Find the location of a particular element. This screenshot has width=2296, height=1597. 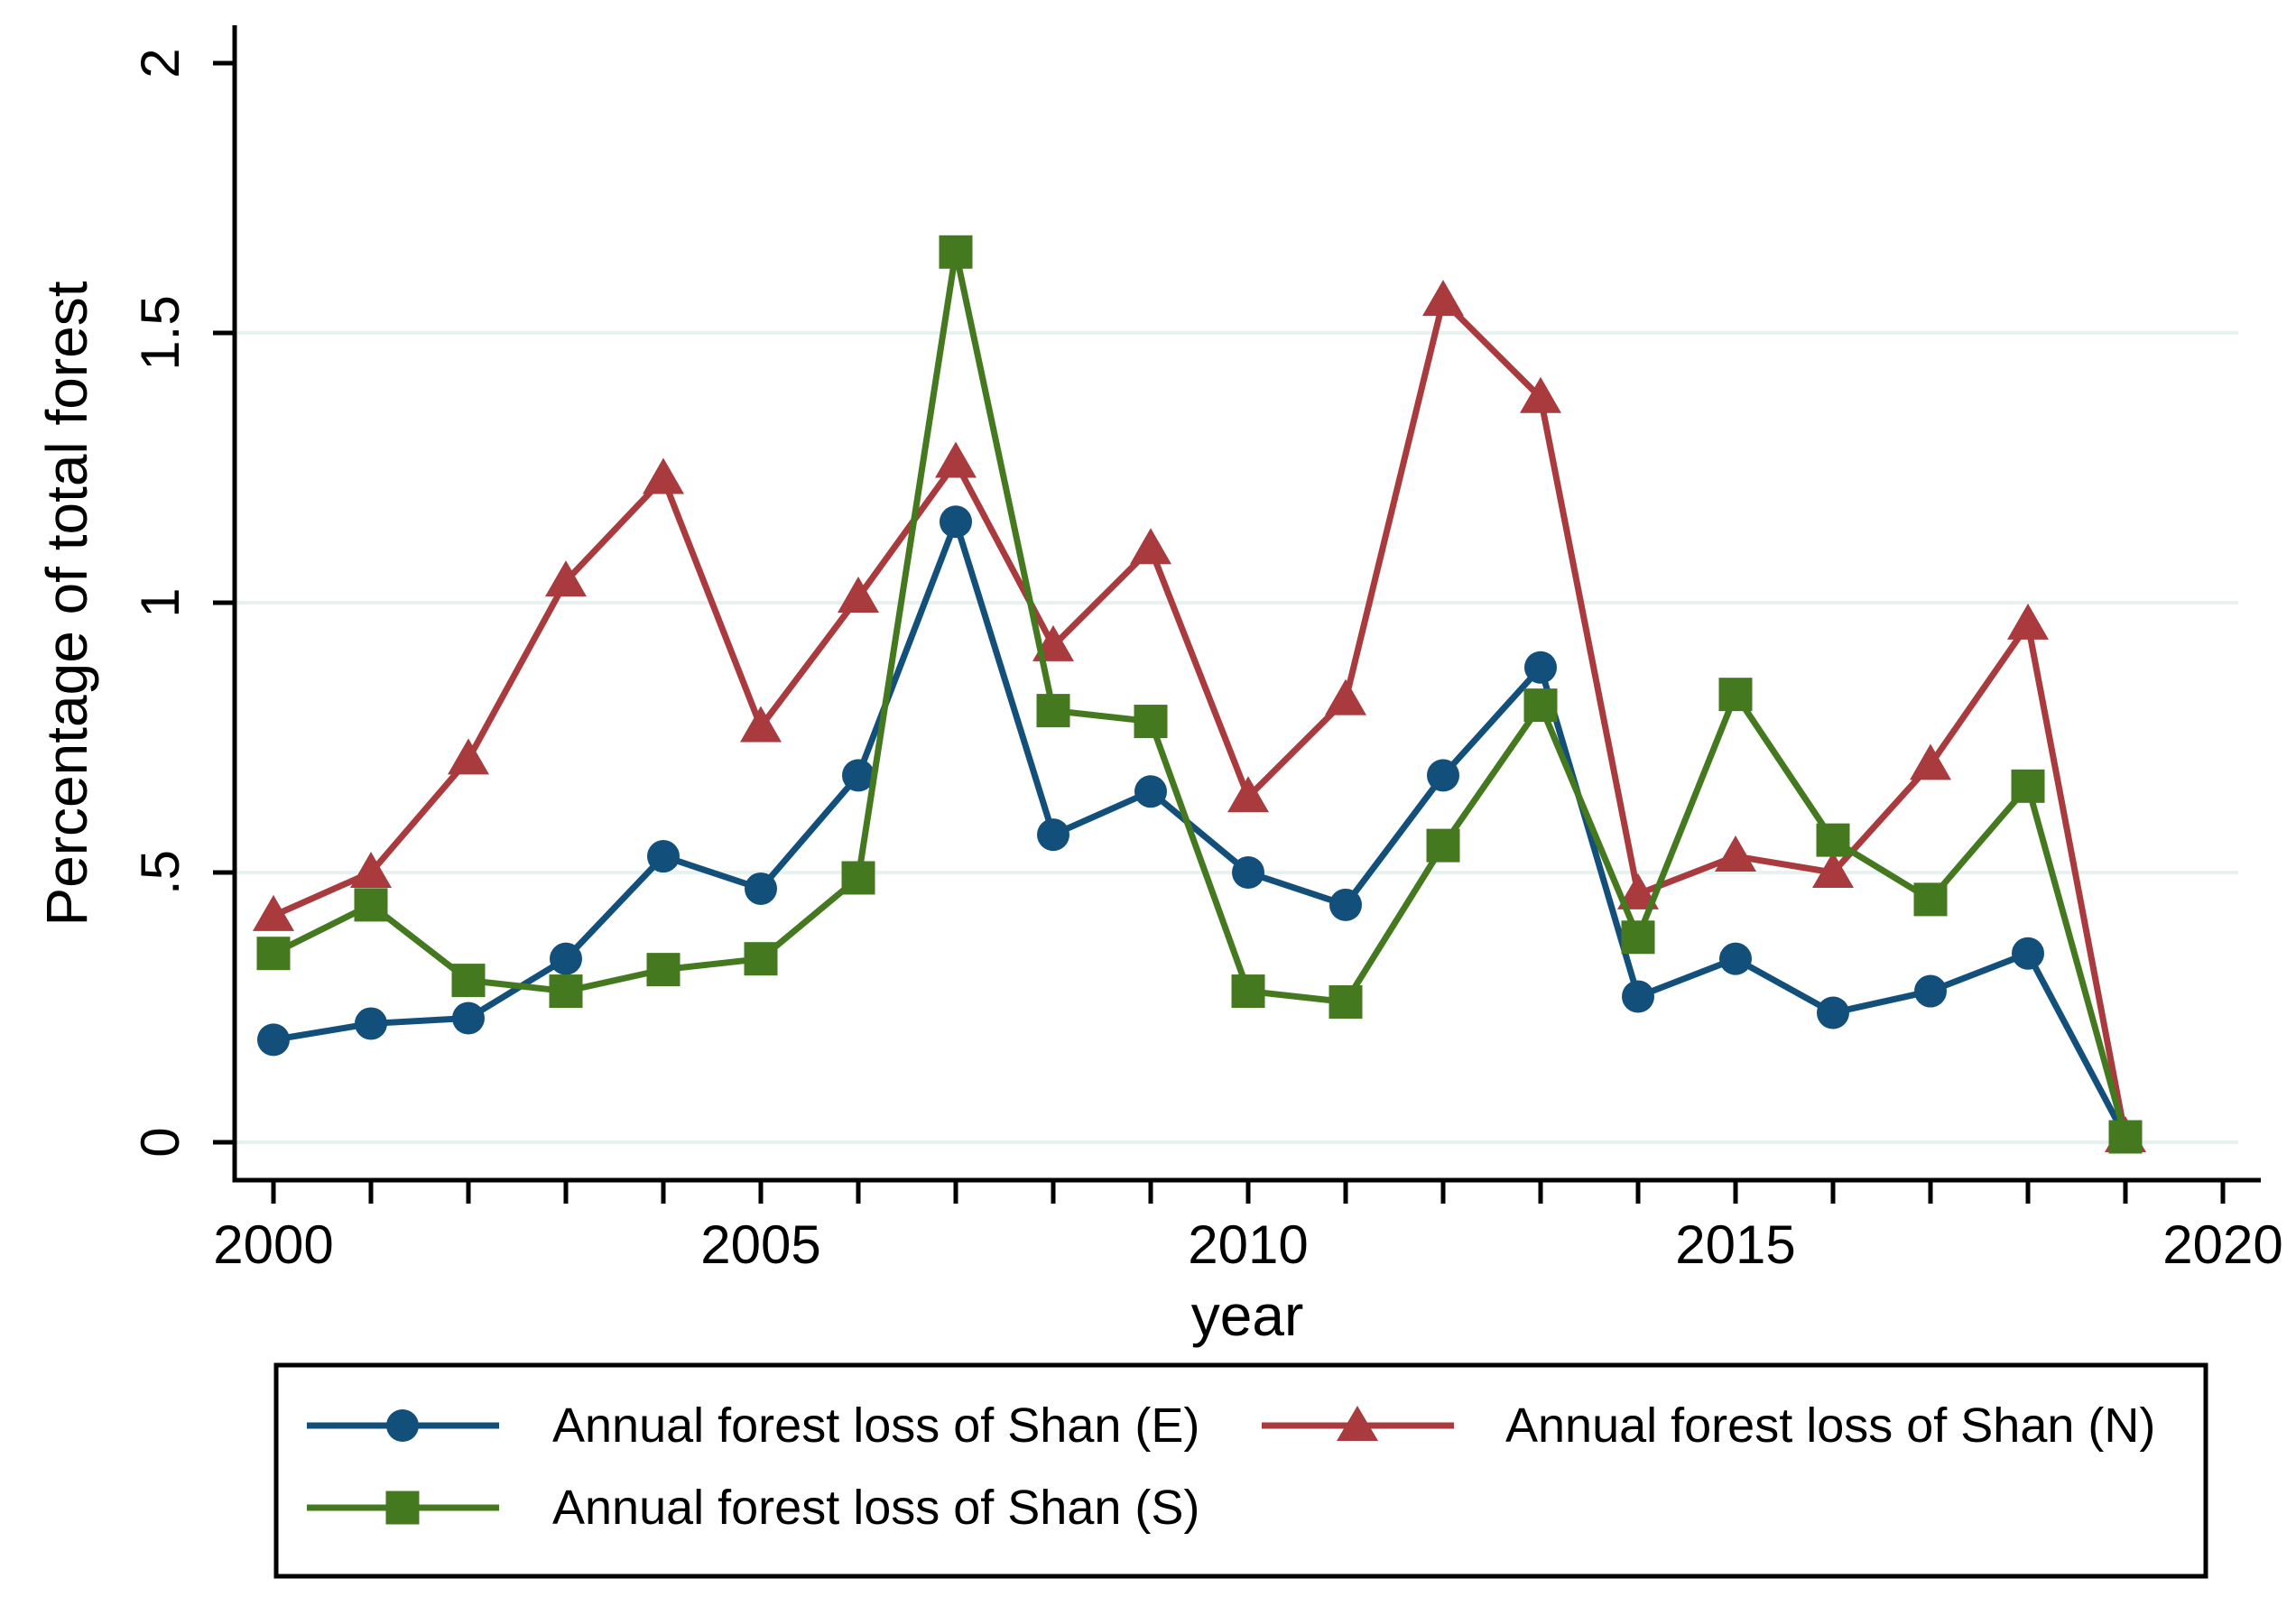

y-ticks is located at coordinates (224, 602).